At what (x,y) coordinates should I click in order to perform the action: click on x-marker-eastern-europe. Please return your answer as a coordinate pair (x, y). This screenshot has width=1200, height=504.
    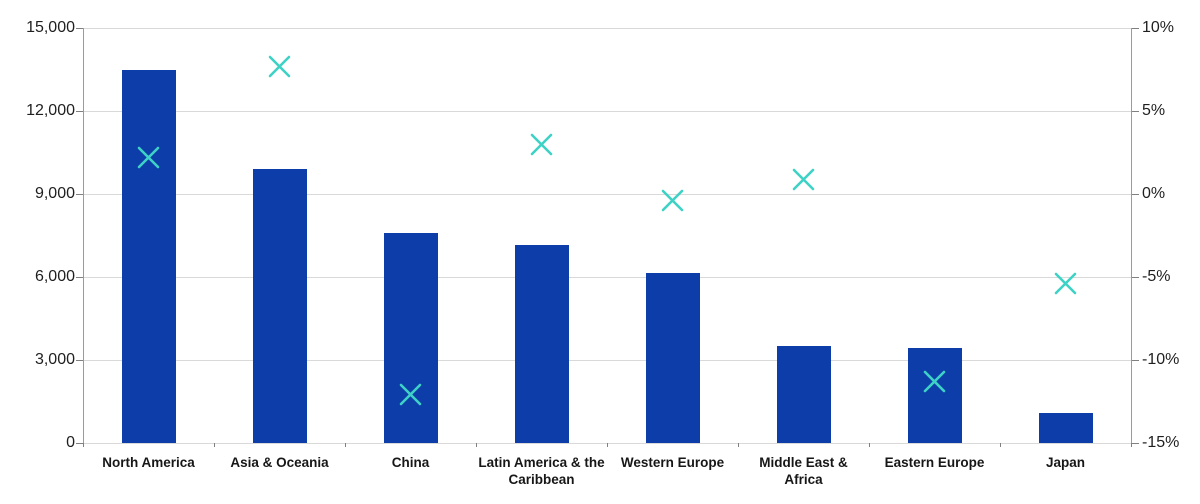
    Looking at the image, I should click on (934, 381).